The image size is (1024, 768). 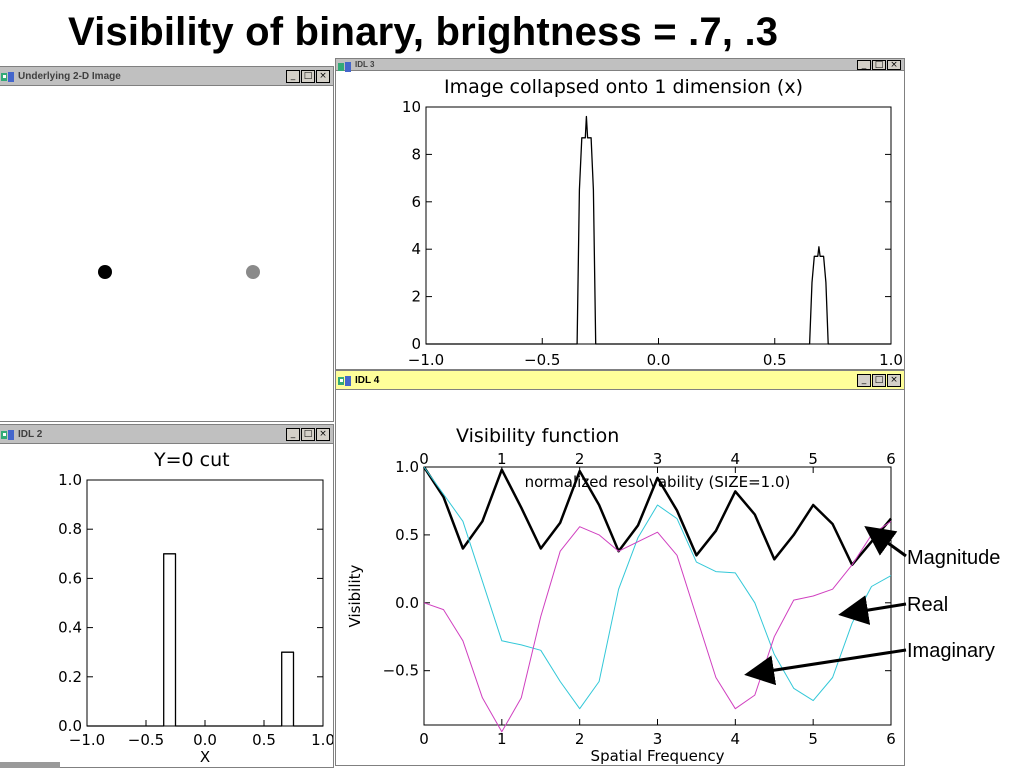 What do you see at coordinates (951, 651) in the screenshot?
I see `imaginary-label: Imaginary` at bounding box center [951, 651].